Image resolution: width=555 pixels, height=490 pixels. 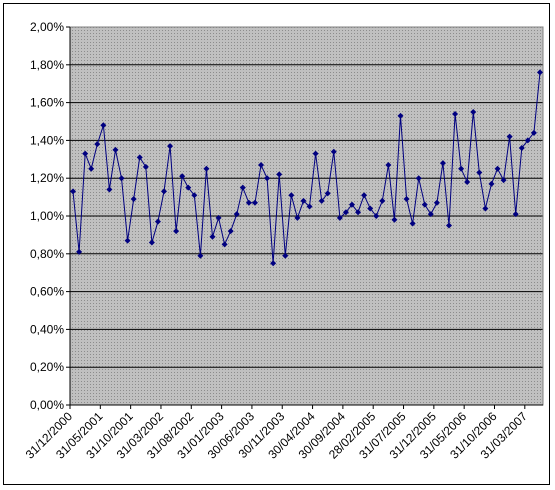 What do you see at coordinates (47, 329) in the screenshot?
I see `y-tick-label: 0,40%` at bounding box center [47, 329].